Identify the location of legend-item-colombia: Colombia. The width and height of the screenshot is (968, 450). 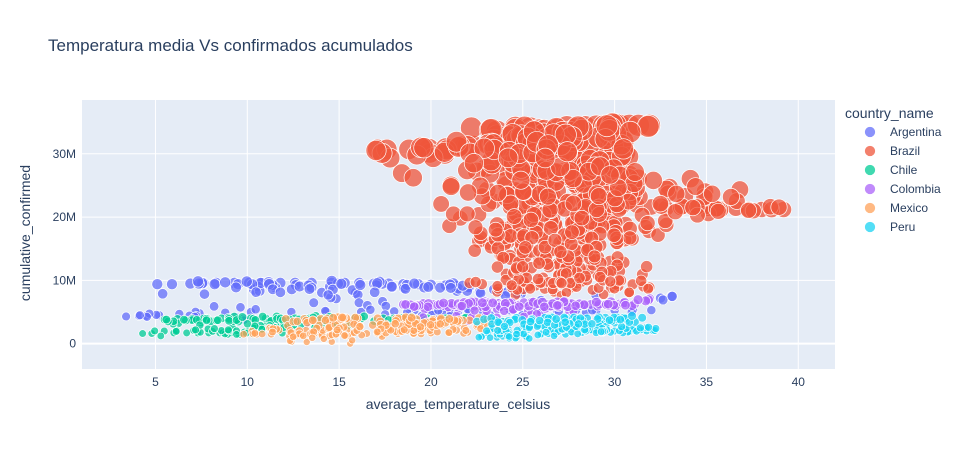
(903, 189).